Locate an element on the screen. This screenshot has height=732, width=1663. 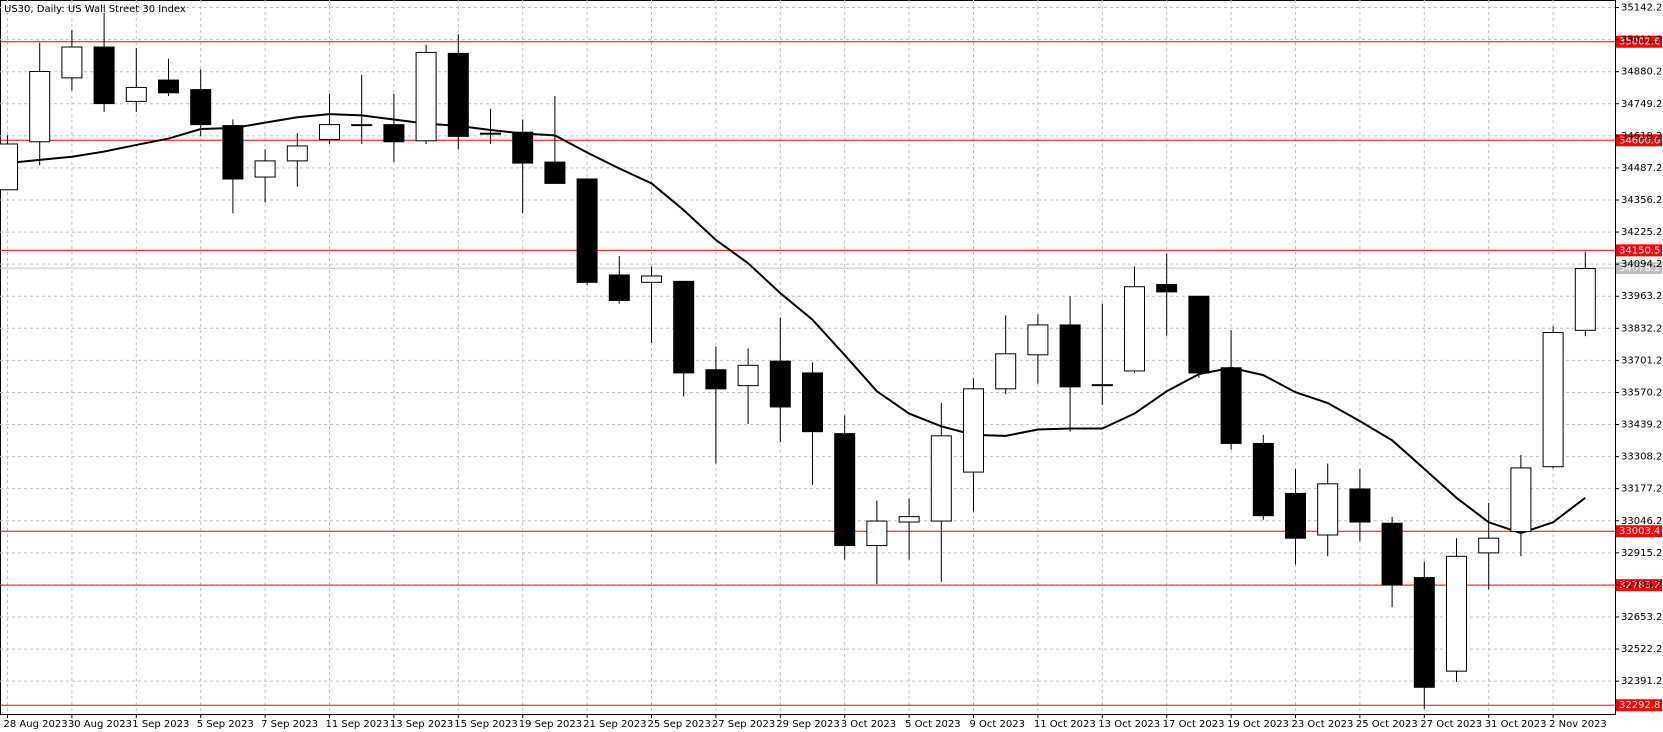
y-tick-label: 32653.2 is located at coordinates (1641, 617).